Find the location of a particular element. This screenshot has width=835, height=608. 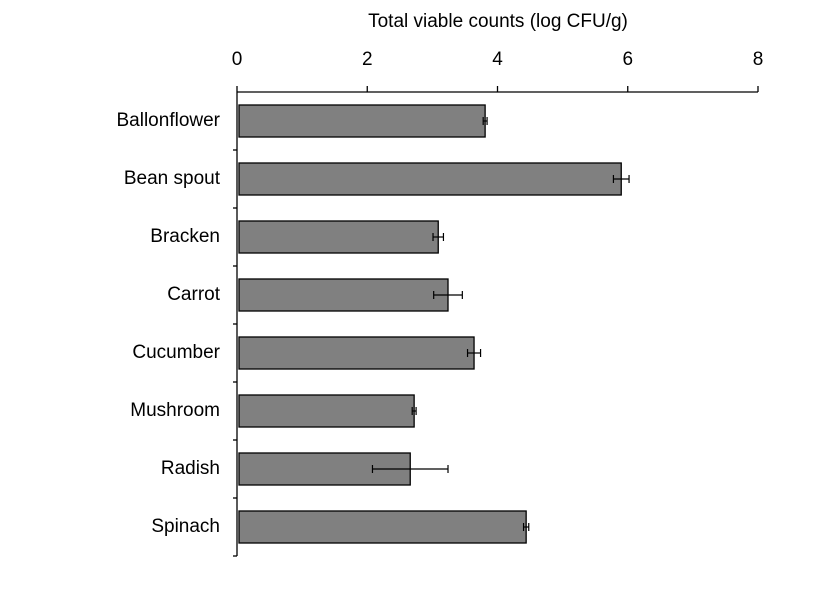

y-tick-label: Bracken is located at coordinates (185, 236).